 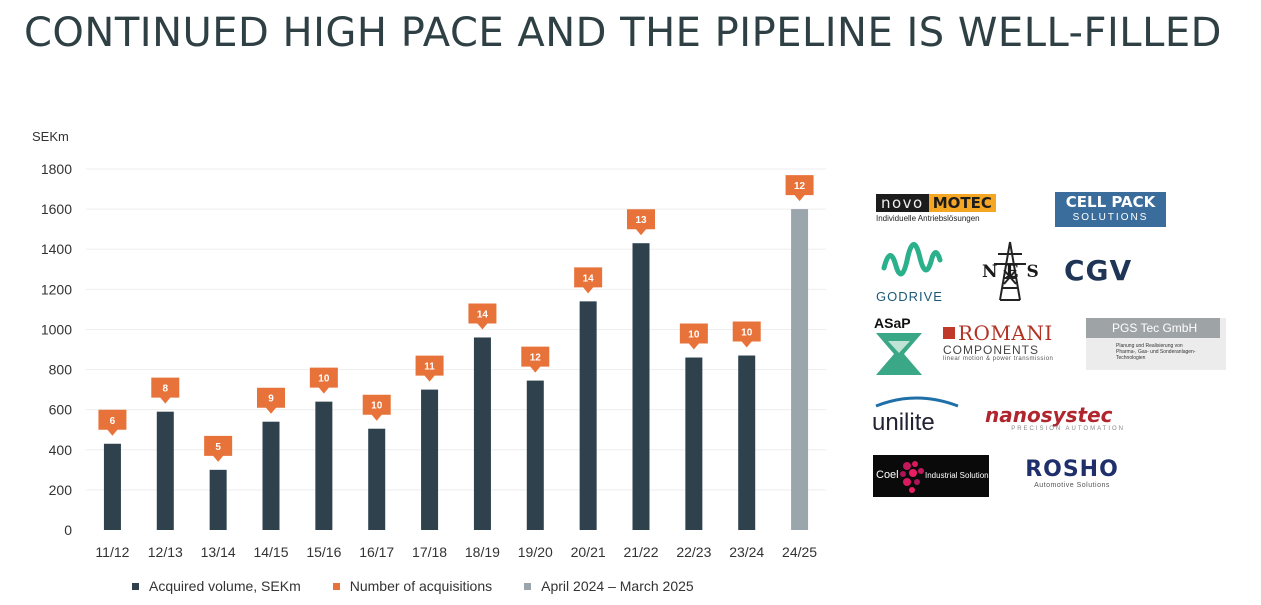 What do you see at coordinates (535, 552) in the screenshot?
I see `x-tick-label: 19/20` at bounding box center [535, 552].